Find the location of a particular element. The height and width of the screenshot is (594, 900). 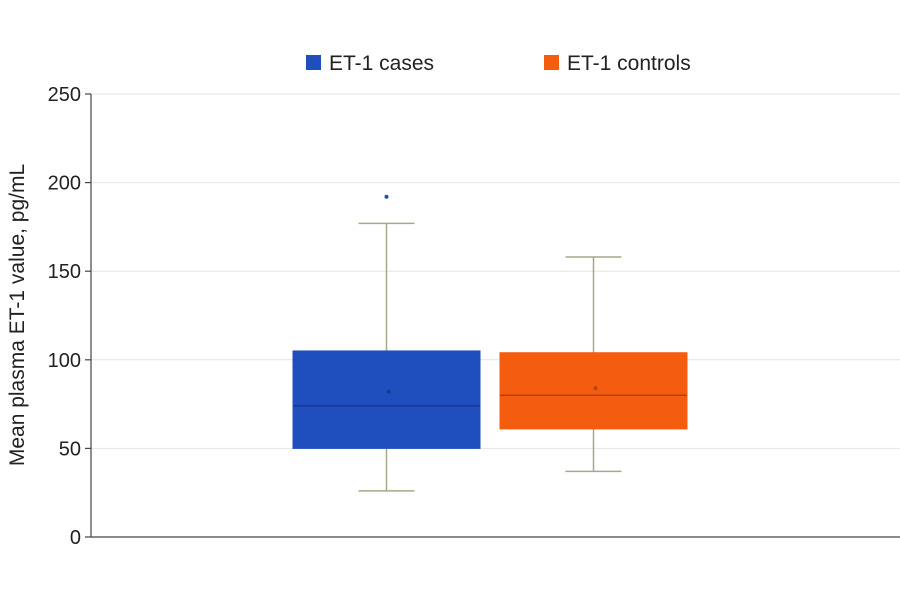

legend-item: ET-1 cases is located at coordinates (370, 63).